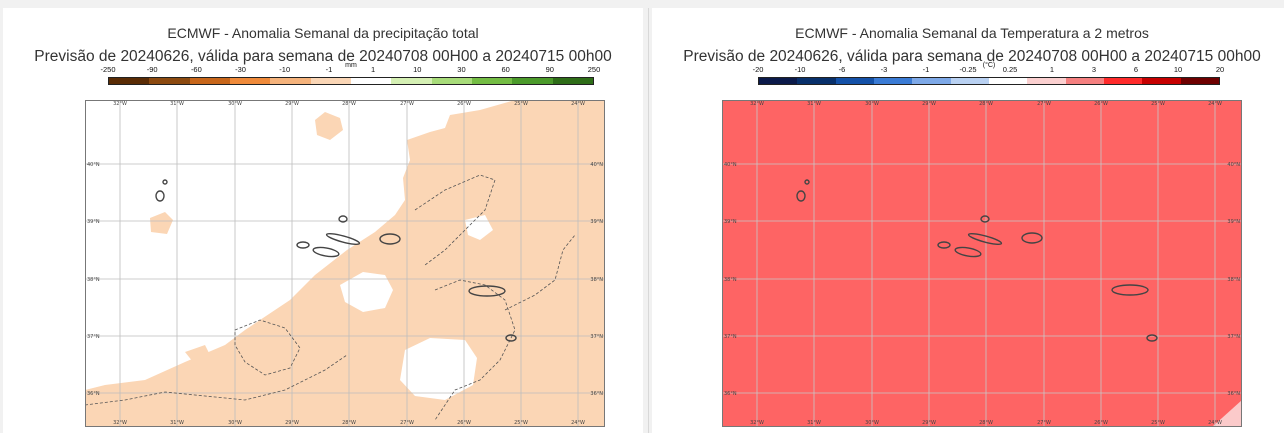 The height and width of the screenshot is (433, 1284). I want to click on colorbar-tick-label: 60, so click(505, 69).